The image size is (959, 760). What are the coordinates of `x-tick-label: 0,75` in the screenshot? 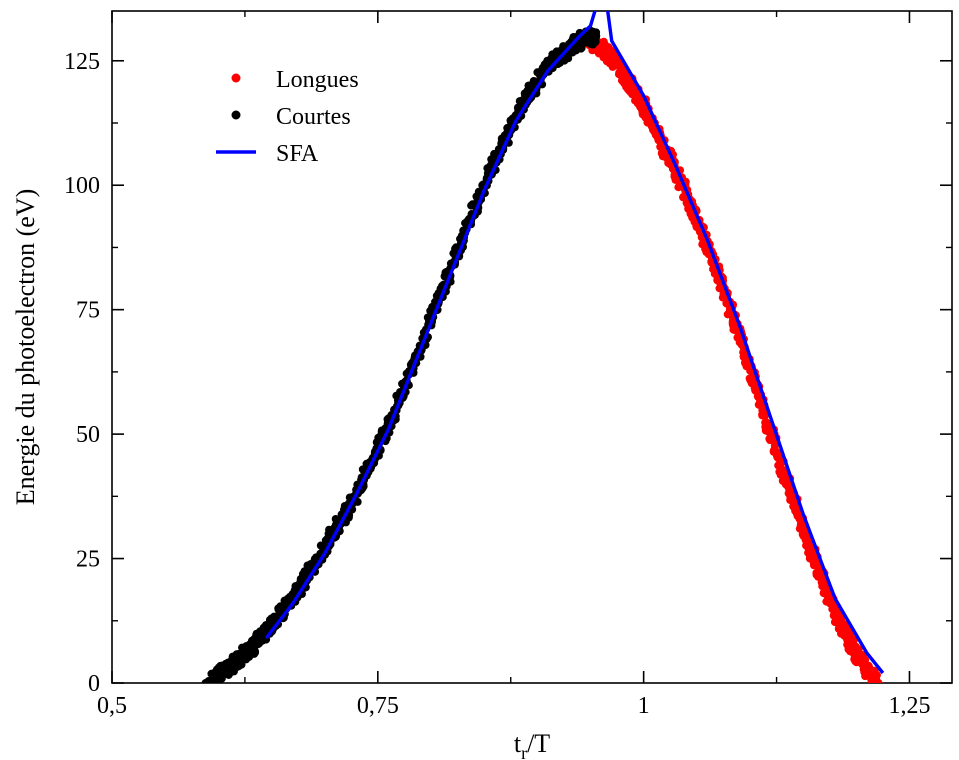 It's located at (378, 706).